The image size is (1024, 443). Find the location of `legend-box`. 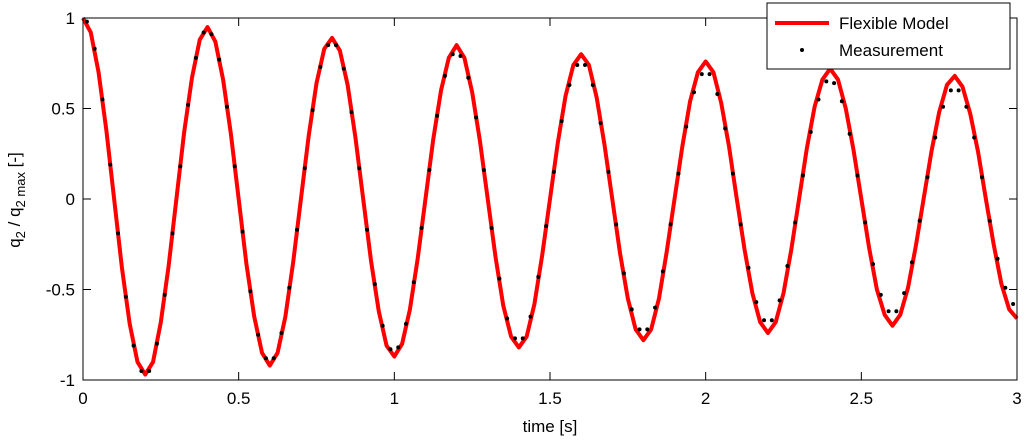

legend-box is located at coordinates (888, 36).